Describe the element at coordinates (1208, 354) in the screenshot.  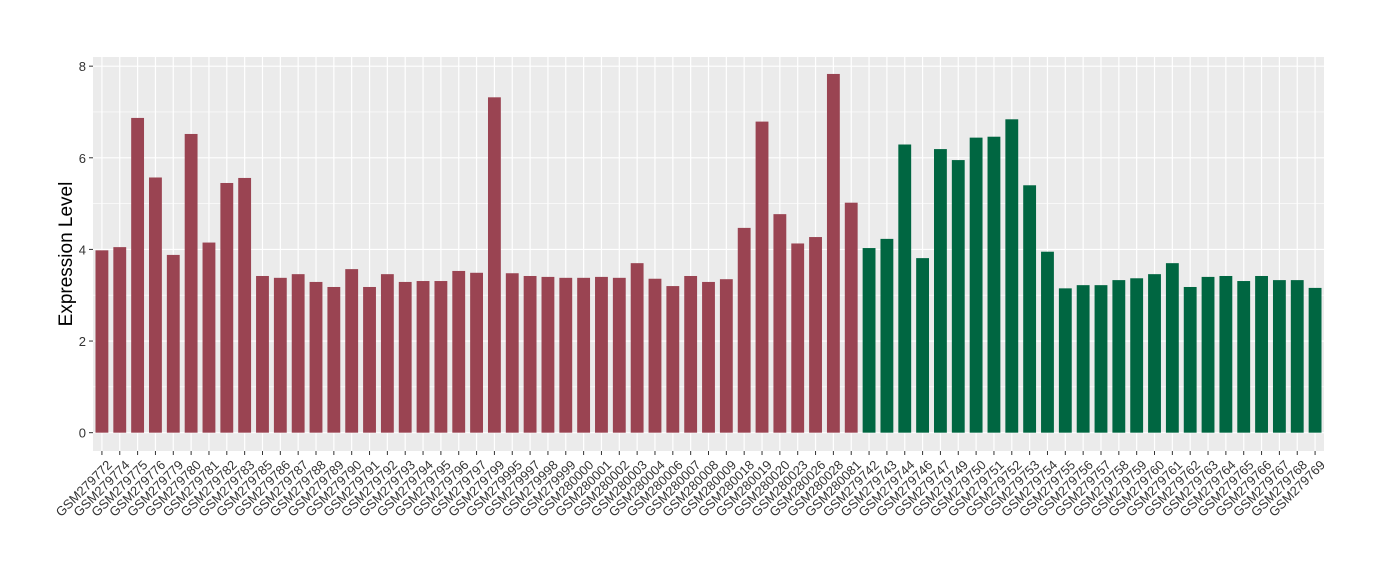
I see `bar-GSM279763` at that location.